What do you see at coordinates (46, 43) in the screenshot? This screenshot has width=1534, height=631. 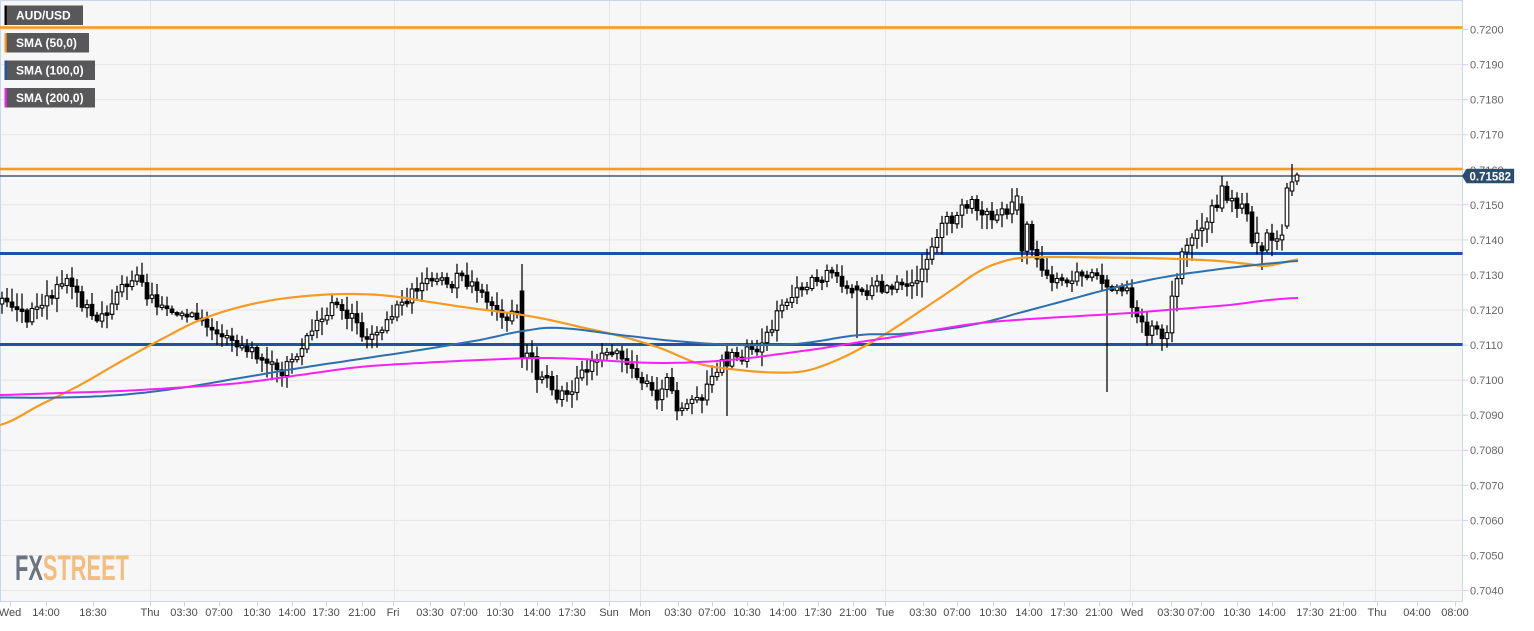 I see `svg-text: SMA (50,0)` at bounding box center [46, 43].